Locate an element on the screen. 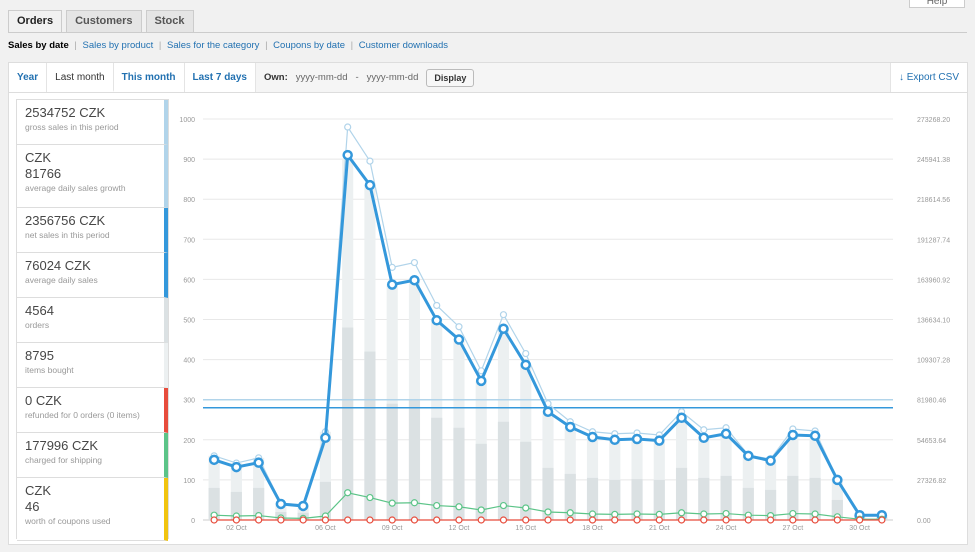  legend-label: orders is located at coordinates (37, 325).